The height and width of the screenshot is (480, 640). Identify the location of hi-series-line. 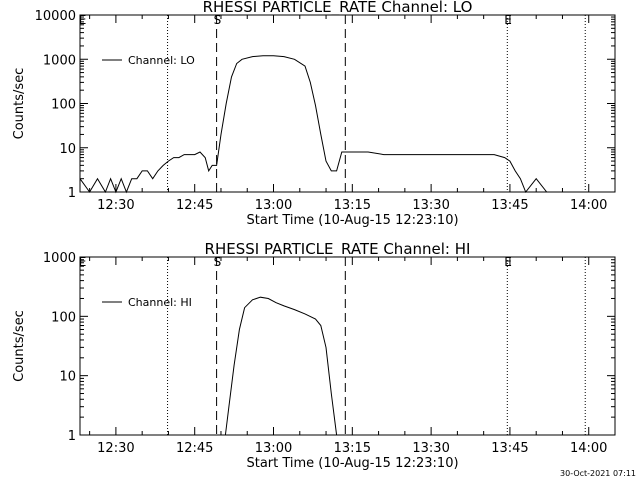
(281, 366).